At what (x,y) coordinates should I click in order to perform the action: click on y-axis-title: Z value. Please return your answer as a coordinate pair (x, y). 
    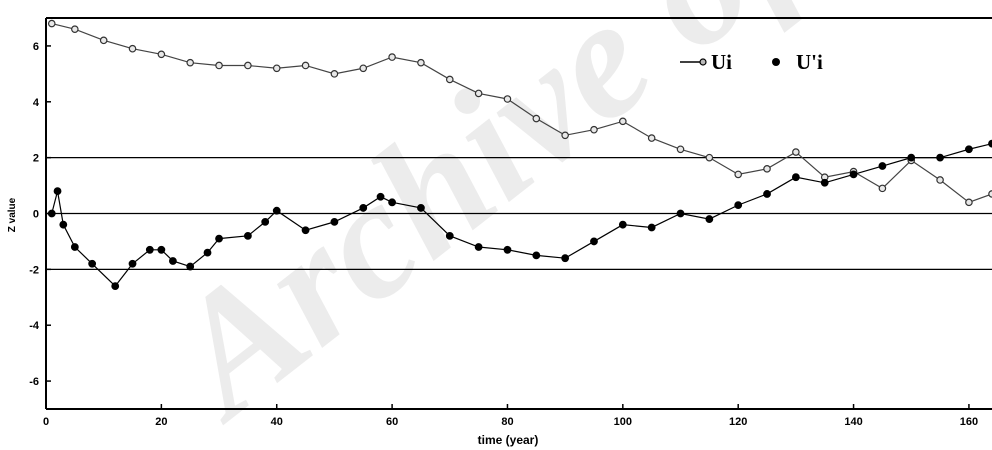
    Looking at the image, I should click on (12, 214).